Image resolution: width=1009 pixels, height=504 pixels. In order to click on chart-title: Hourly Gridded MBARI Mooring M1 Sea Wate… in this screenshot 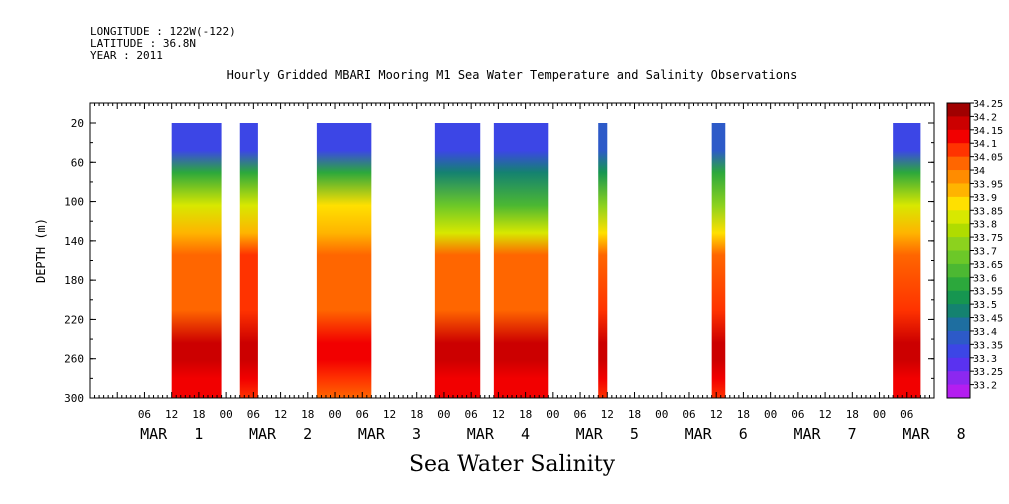, I will do `click(512, 75)`.